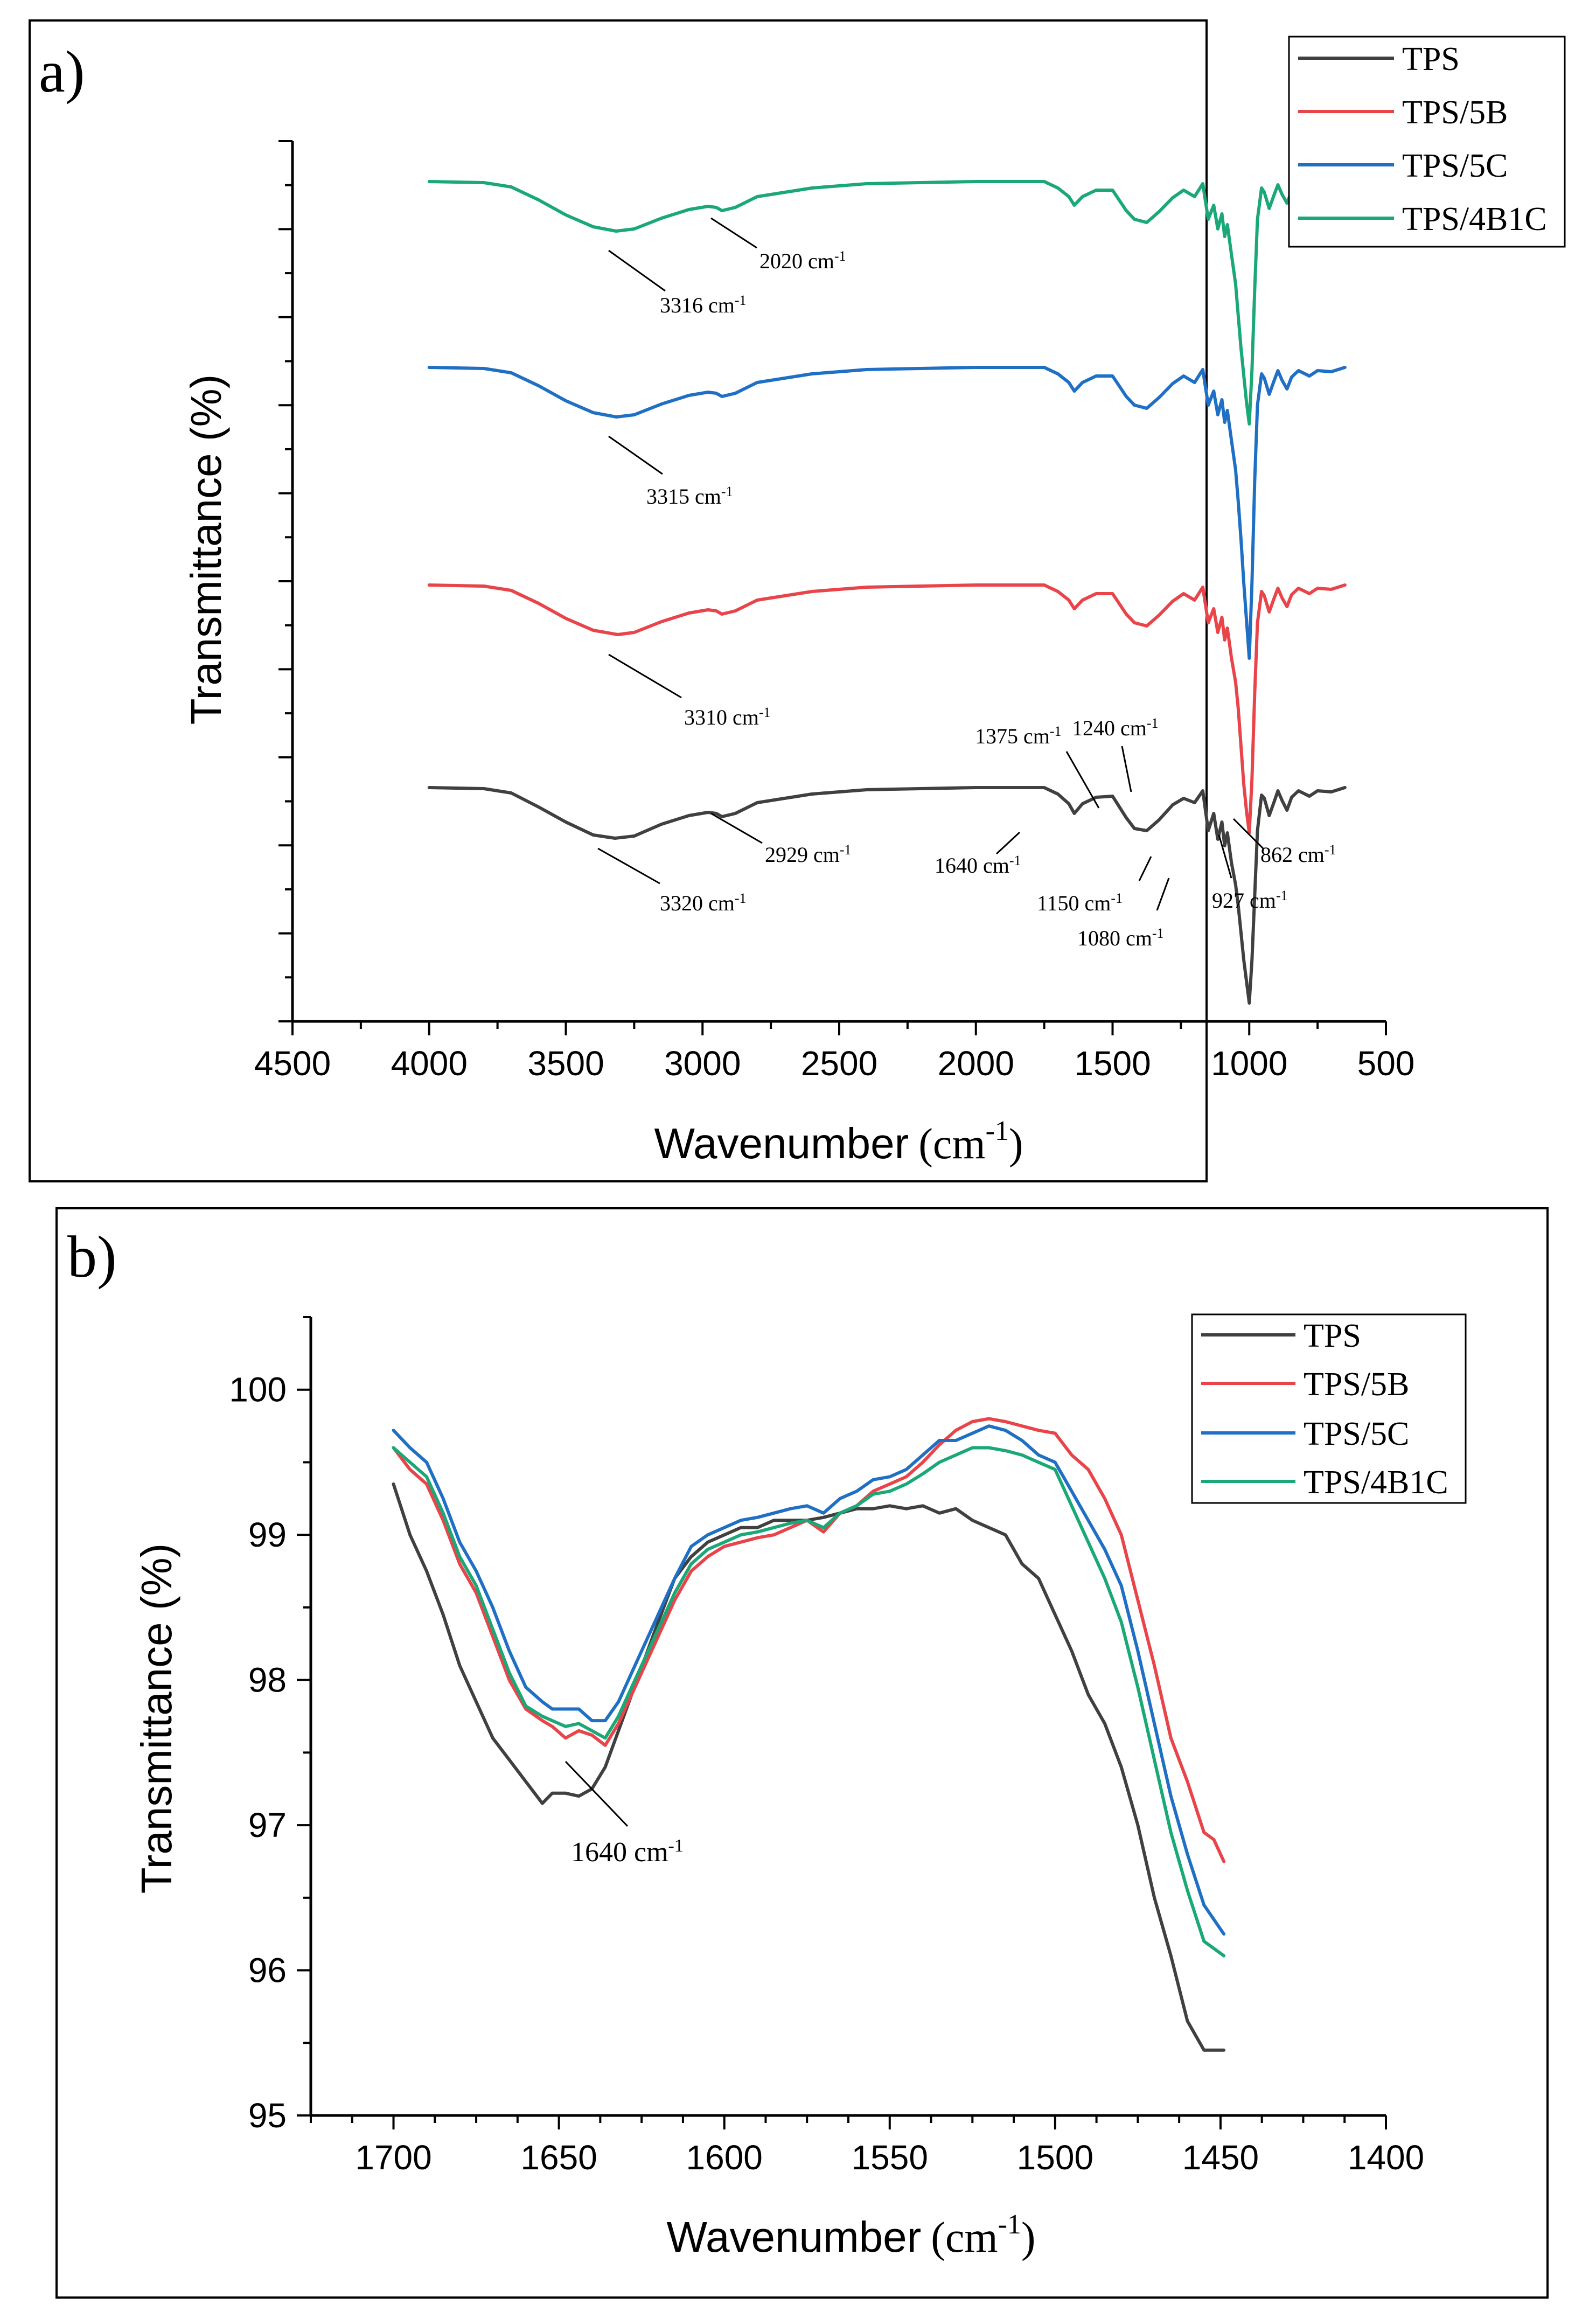 The image size is (1596, 2311). Describe the element at coordinates (1018, 735) in the screenshot. I see `annot-1375: 1375 cm-1` at that location.